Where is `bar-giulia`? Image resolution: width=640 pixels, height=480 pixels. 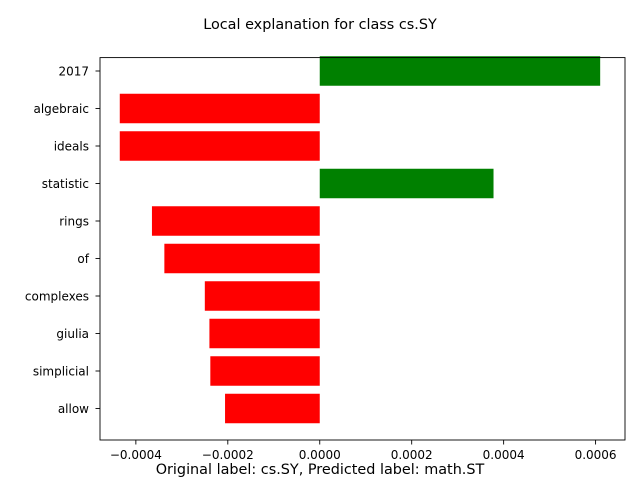
bar-giulia is located at coordinates (264, 333).